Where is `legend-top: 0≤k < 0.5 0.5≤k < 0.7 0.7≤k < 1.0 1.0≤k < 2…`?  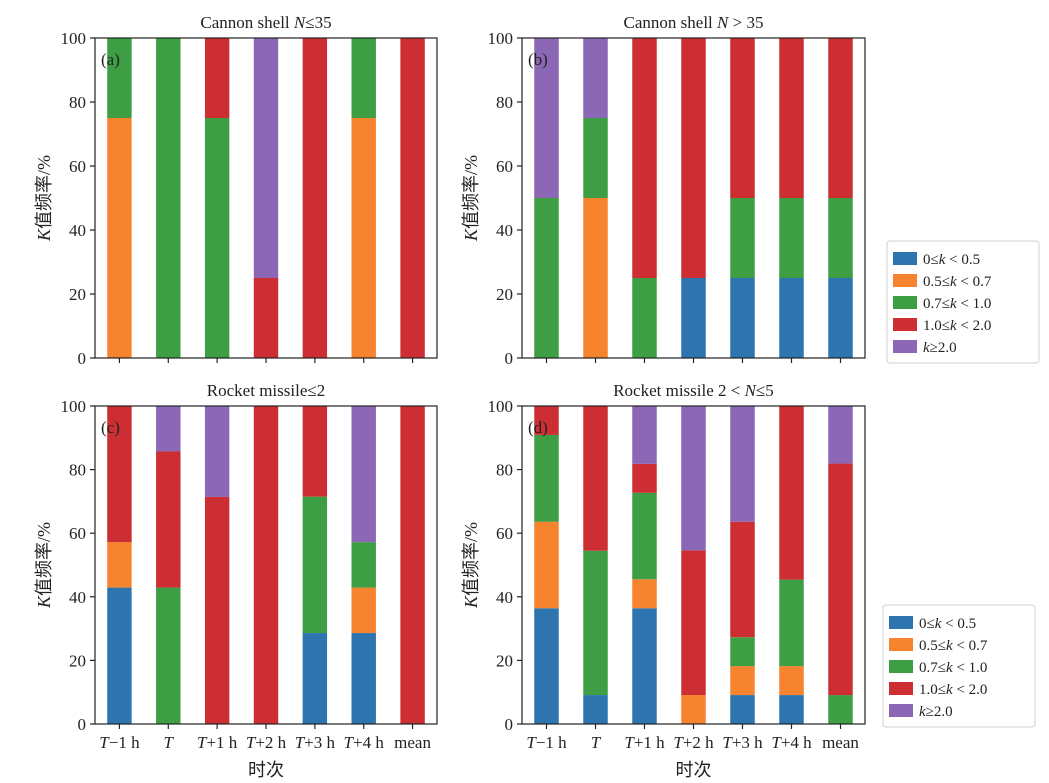
legend-top: 0≤k < 0.5 0.5≤k < 0.7 0.7≤k < 1.0 1.0≤k < 2… is located at coordinates (963, 302).